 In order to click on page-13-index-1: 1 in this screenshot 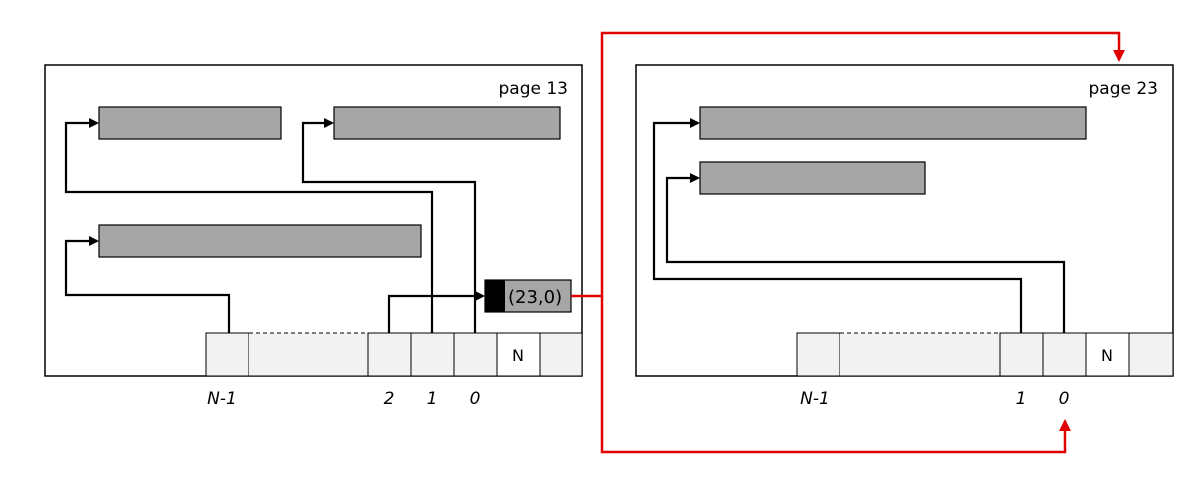, I will do `click(432, 399)`.